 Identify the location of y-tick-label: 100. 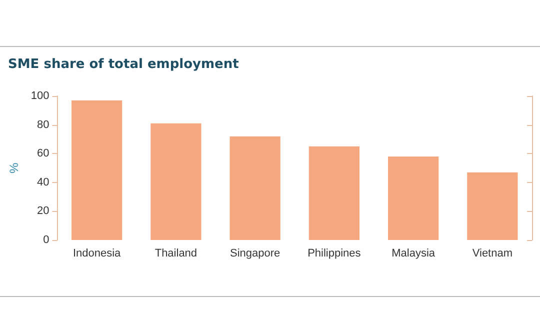
(40, 96).